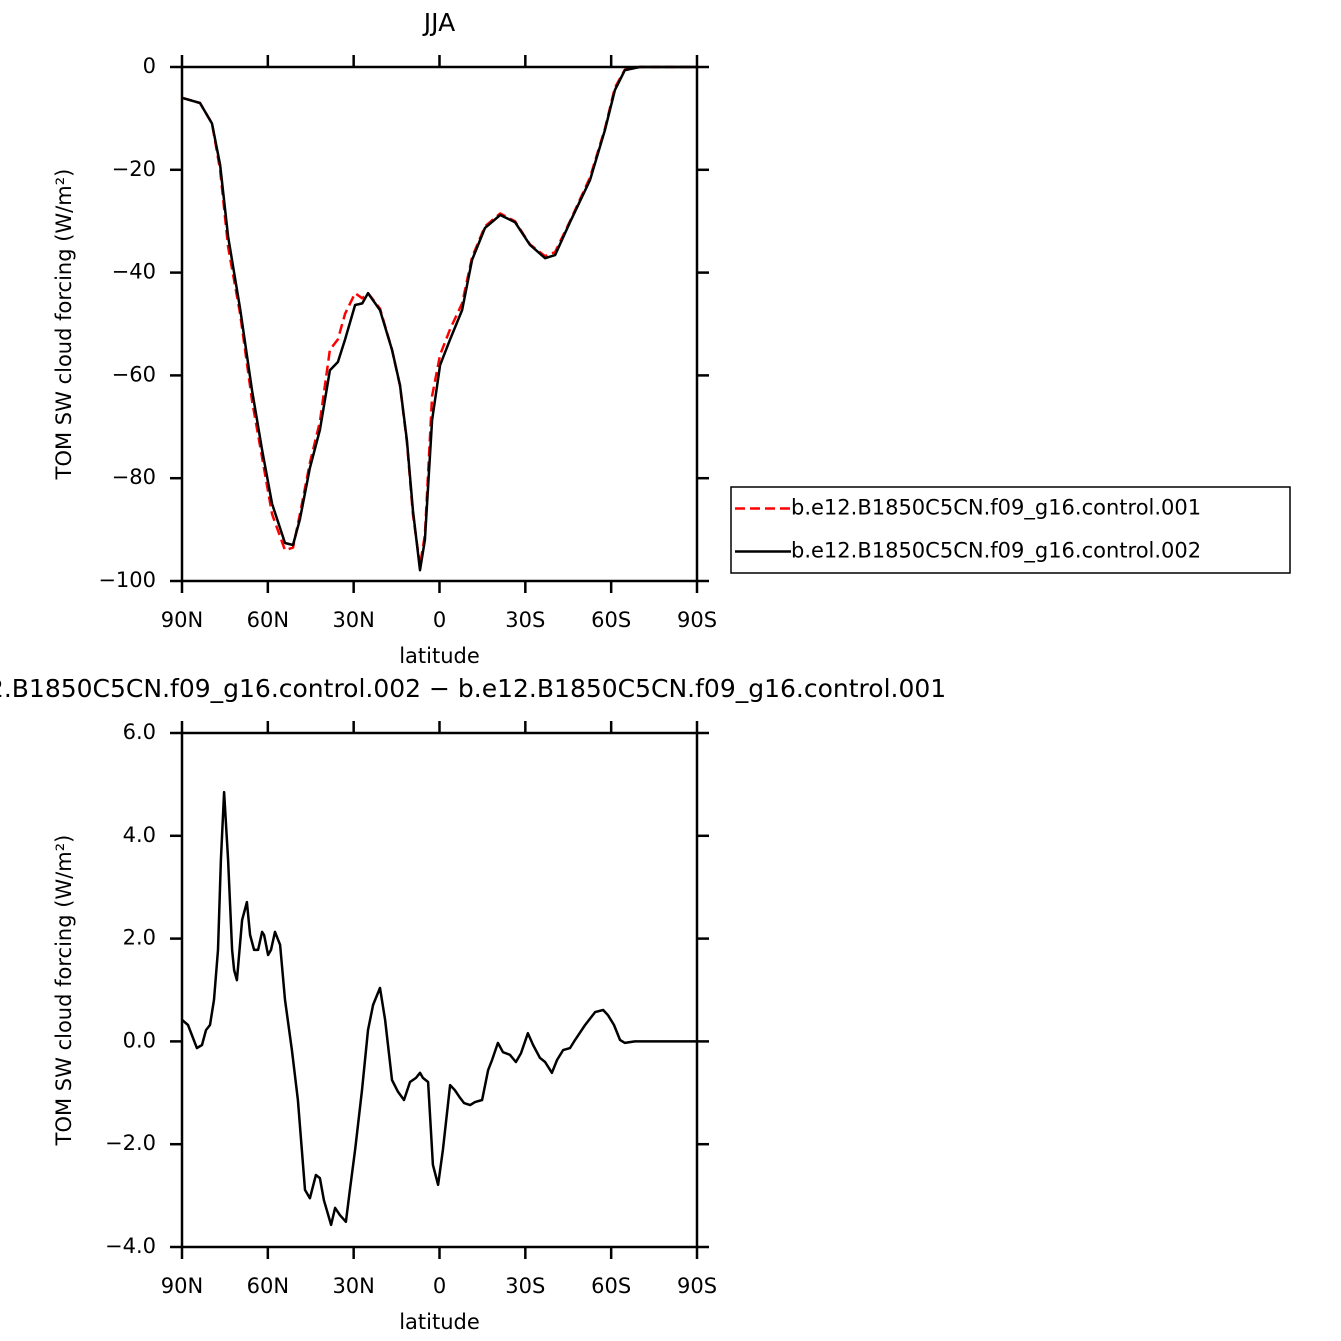 Image resolution: width=1341 pixels, height=1341 pixels. What do you see at coordinates (139, 1040) in the screenshot?
I see `y-tick-label: 0.0` at bounding box center [139, 1040].